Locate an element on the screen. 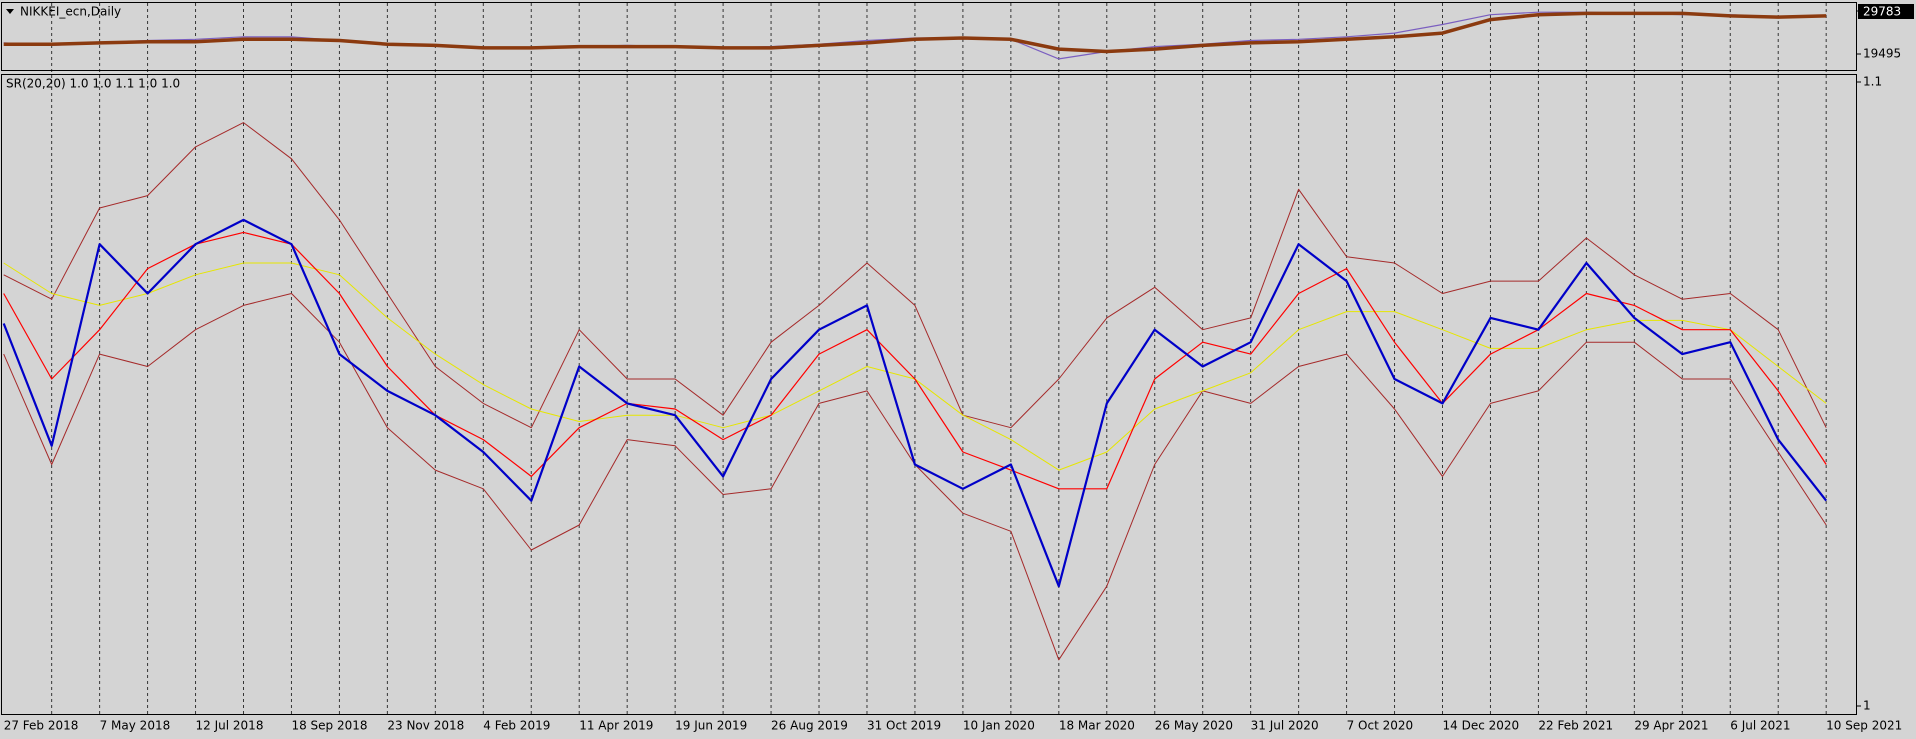  x-tick-label: 14 Dec 2020 is located at coordinates (1481, 726).